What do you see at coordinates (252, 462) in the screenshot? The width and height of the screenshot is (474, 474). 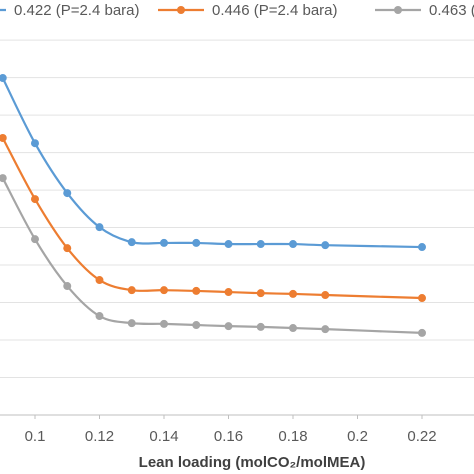 I see `x-axis-label: Lean loading (molCO₂/molMEA)` at bounding box center [252, 462].